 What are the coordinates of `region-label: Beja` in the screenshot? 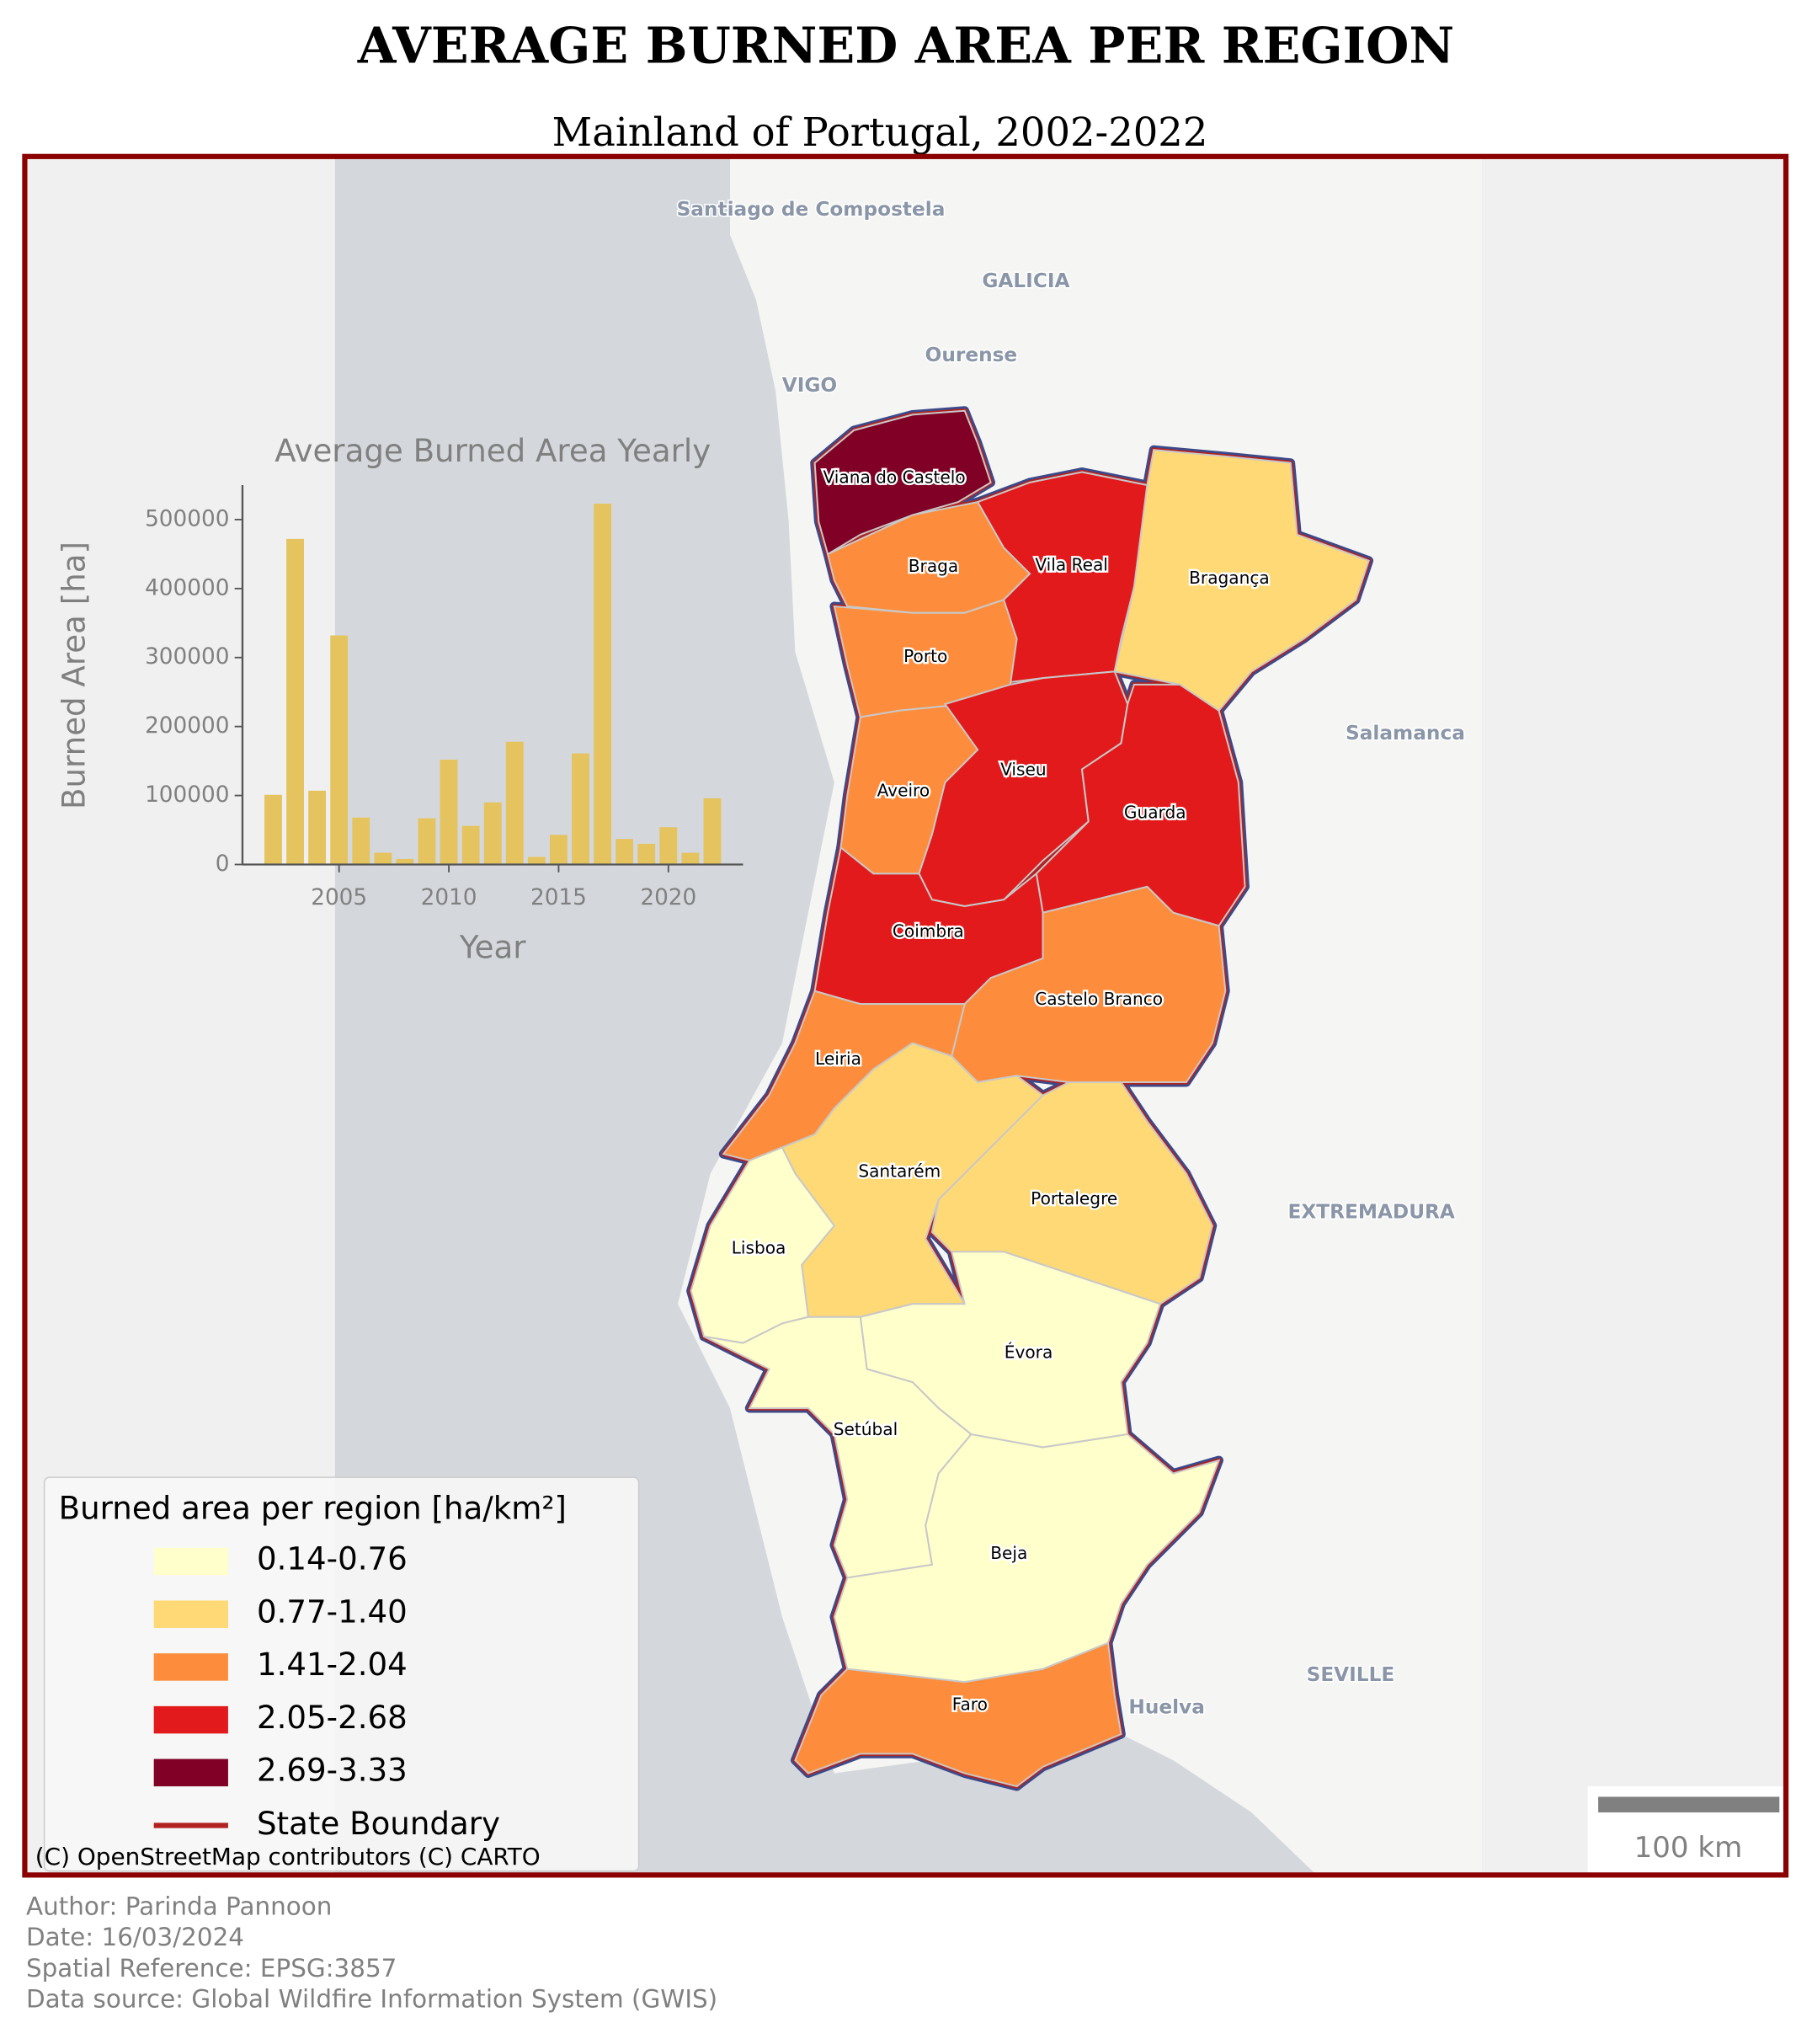 It's located at (1008, 1553).